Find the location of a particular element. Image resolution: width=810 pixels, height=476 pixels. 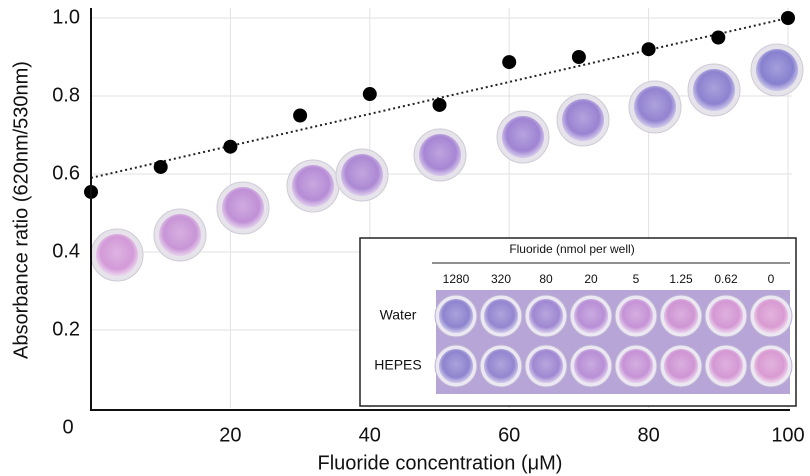

column-label: 20 is located at coordinates (591, 279).